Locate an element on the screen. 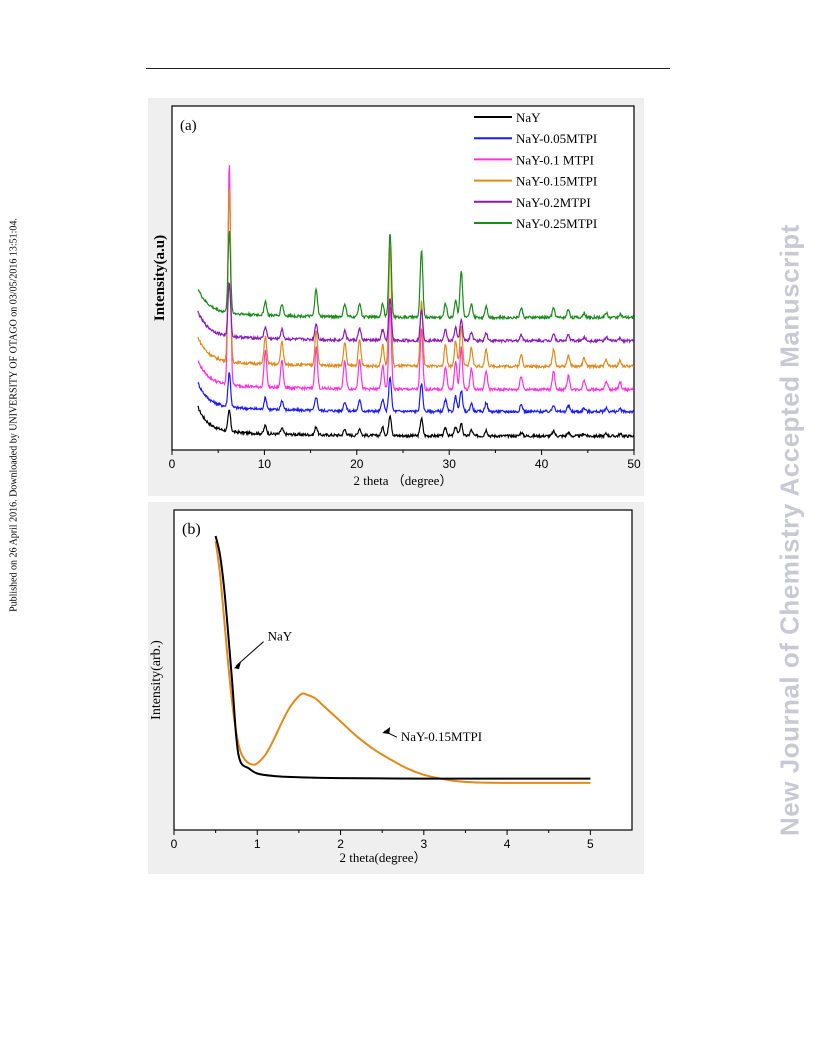 This screenshot has height=1056, width=816. x-axis-label: 2 theta(degree） is located at coordinates (383, 857).